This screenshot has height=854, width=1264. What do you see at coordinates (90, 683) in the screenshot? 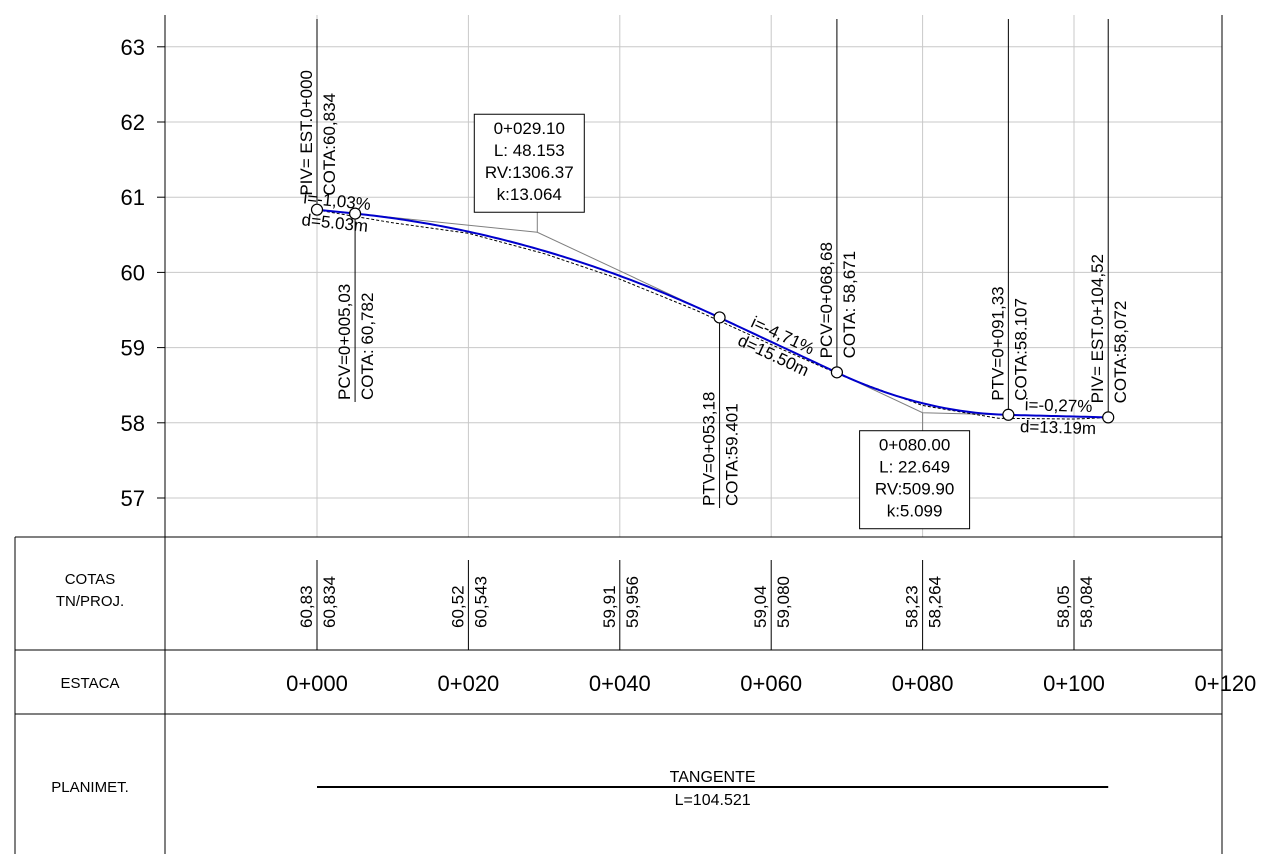
I see `estaca-band-label: ESTACA` at bounding box center [90, 683].